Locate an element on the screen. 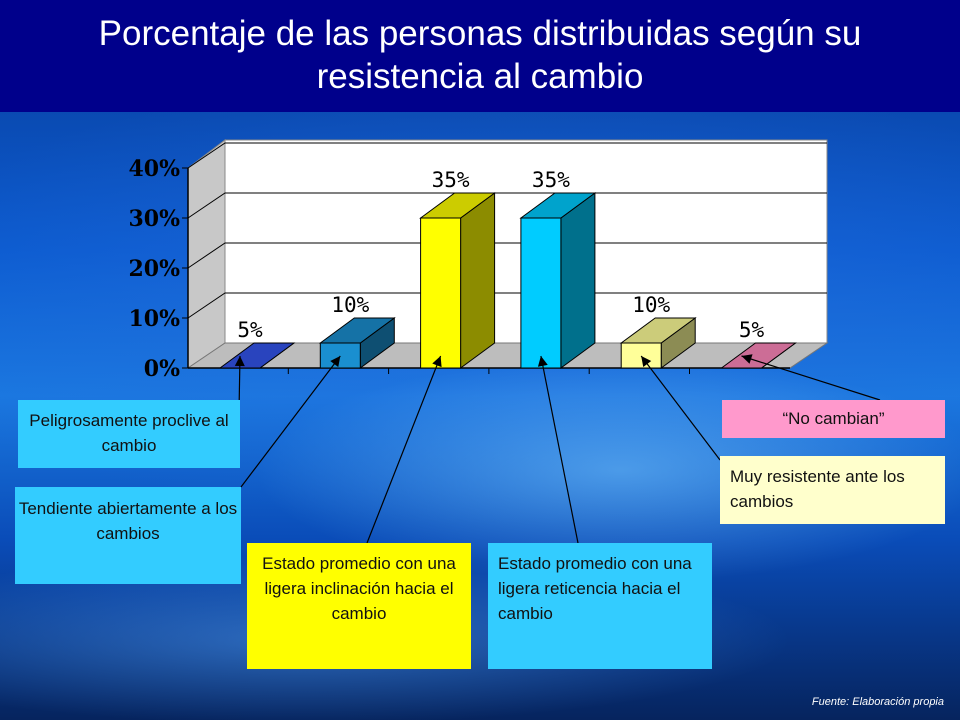 The height and width of the screenshot is (720, 960). annotation-box-muy-resistente: Muy resistente ante los cambios is located at coordinates (832, 490).